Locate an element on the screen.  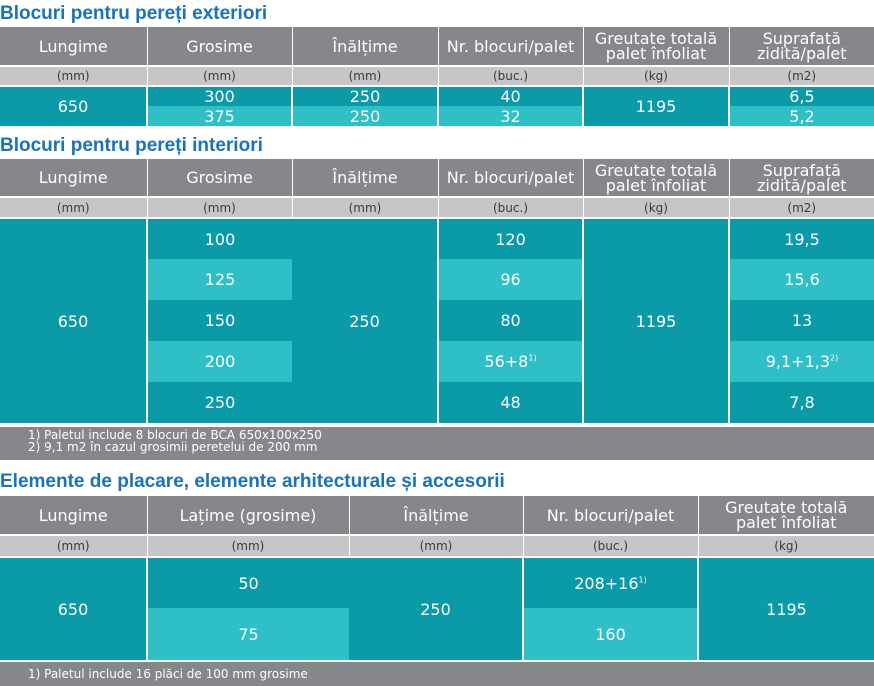
cell-nr-blocuri: 96 is located at coordinates (511, 279).